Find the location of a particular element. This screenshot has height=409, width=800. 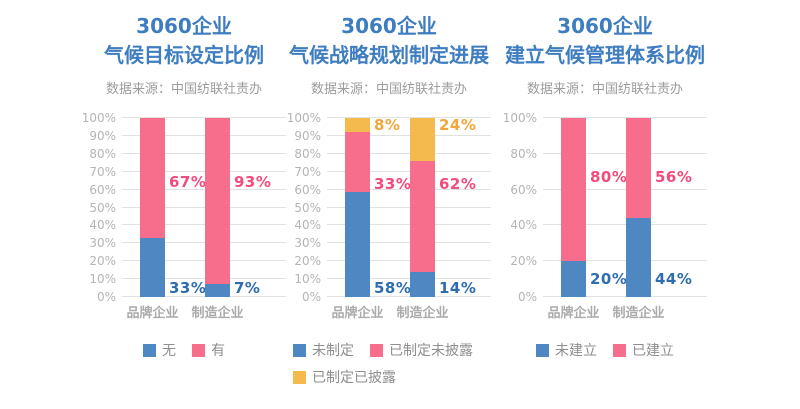

legend-item-未制定: 未制定 is located at coordinates (323, 350).